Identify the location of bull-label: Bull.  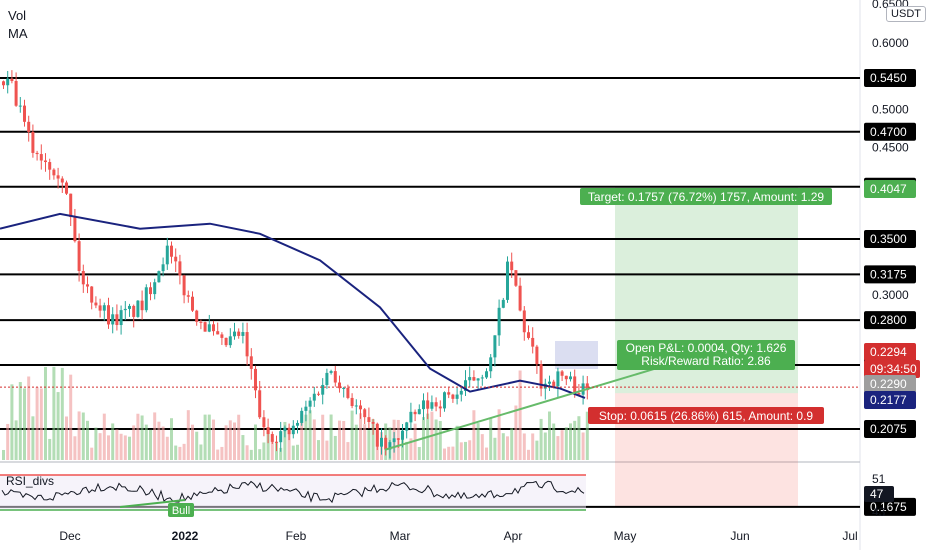
(181, 511).